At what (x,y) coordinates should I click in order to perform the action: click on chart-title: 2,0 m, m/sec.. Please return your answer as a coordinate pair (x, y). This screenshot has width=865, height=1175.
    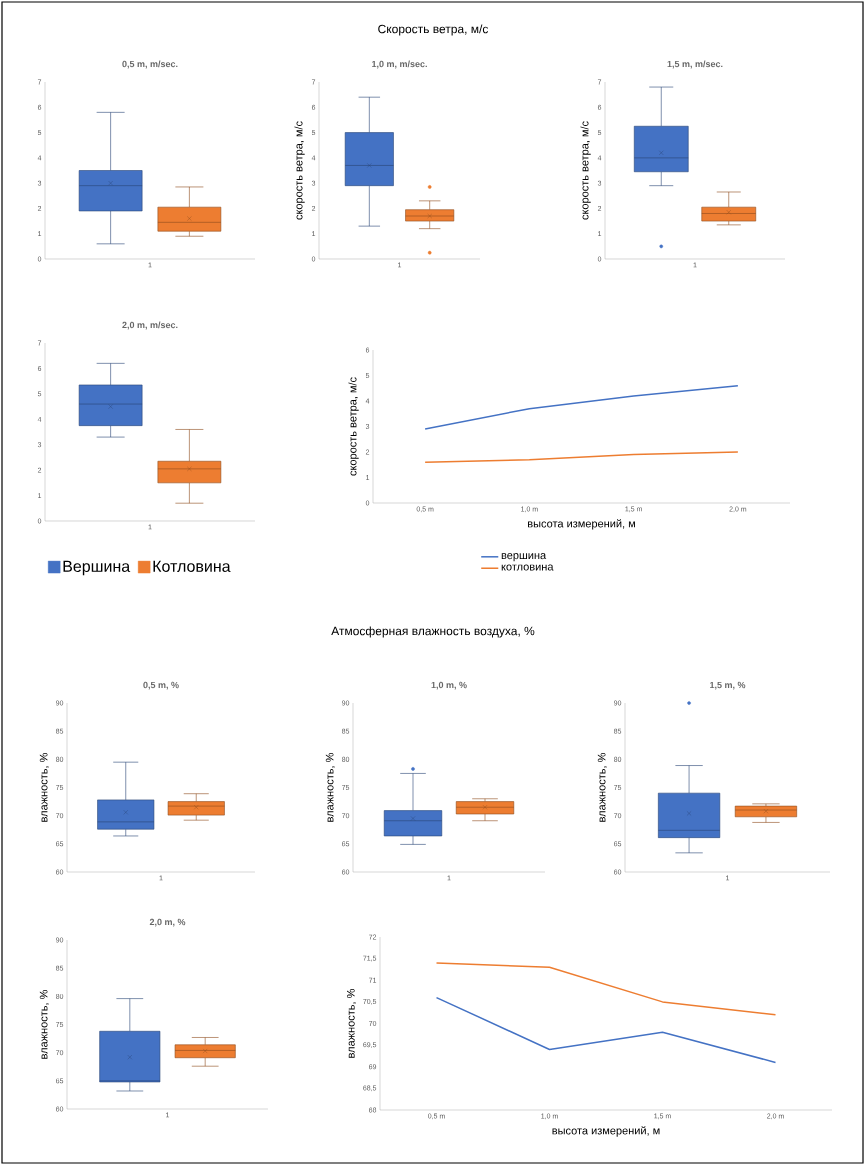
    Looking at the image, I should click on (150, 325).